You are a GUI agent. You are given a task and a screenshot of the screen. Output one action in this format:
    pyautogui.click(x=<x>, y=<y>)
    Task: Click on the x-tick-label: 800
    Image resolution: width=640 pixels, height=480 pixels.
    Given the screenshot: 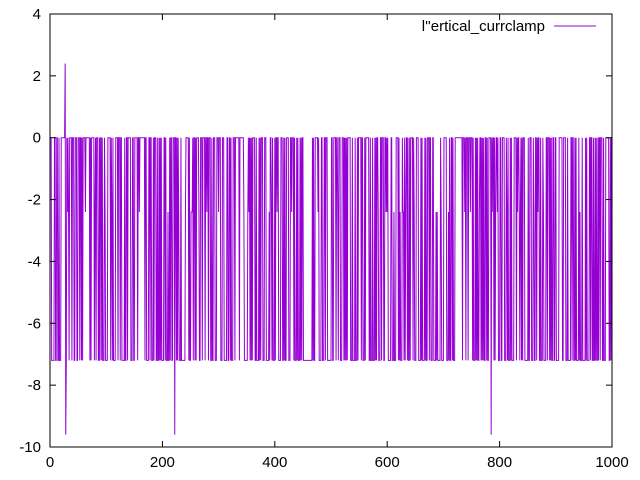 What is the action you would take?
    pyautogui.click(x=499, y=462)
    